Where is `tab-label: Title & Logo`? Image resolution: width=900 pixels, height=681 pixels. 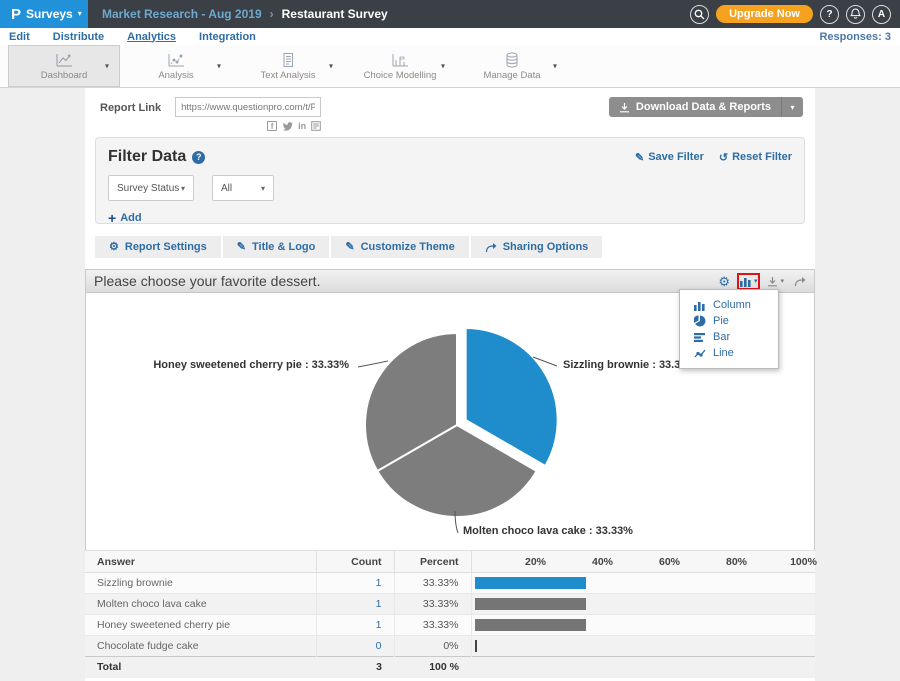
tab-label: Title & Logo is located at coordinates (284, 247).